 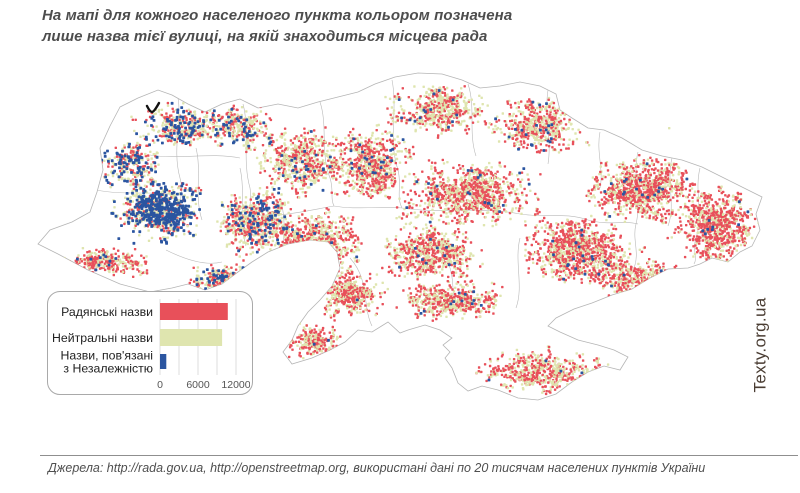 What do you see at coordinates (235, 385) in the screenshot?
I see `legend-tick-12000: 12000` at bounding box center [235, 385].